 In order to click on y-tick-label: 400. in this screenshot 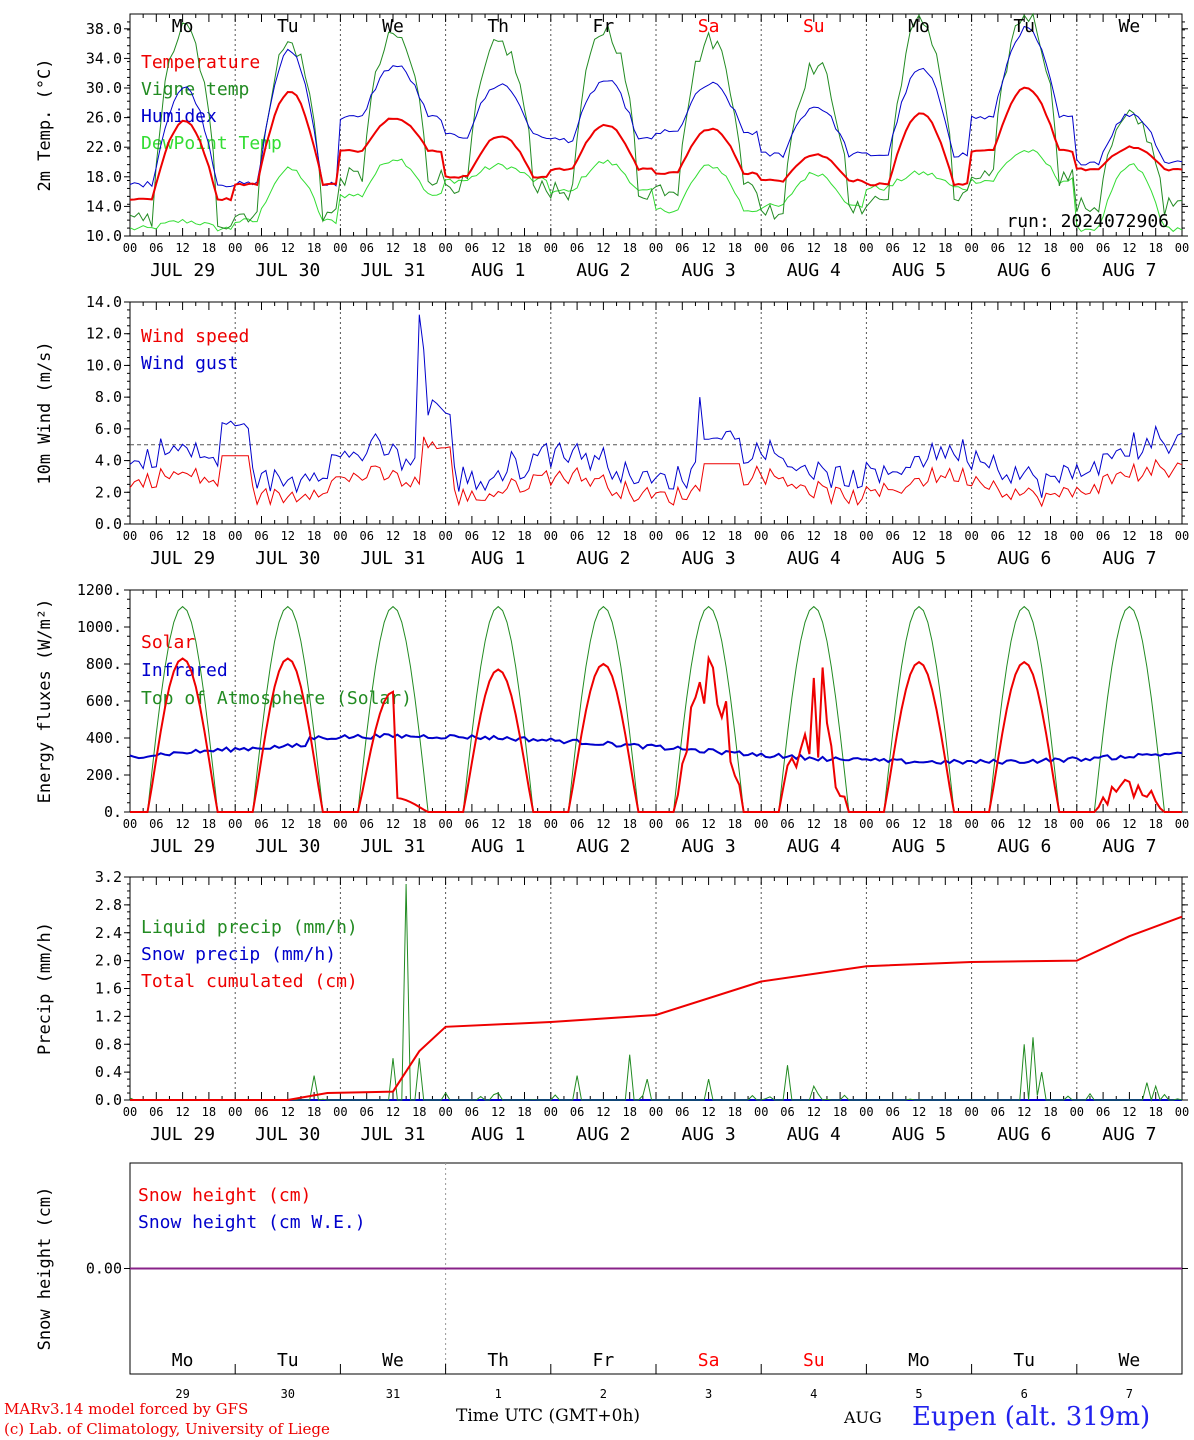, I will do `click(104, 738)`.